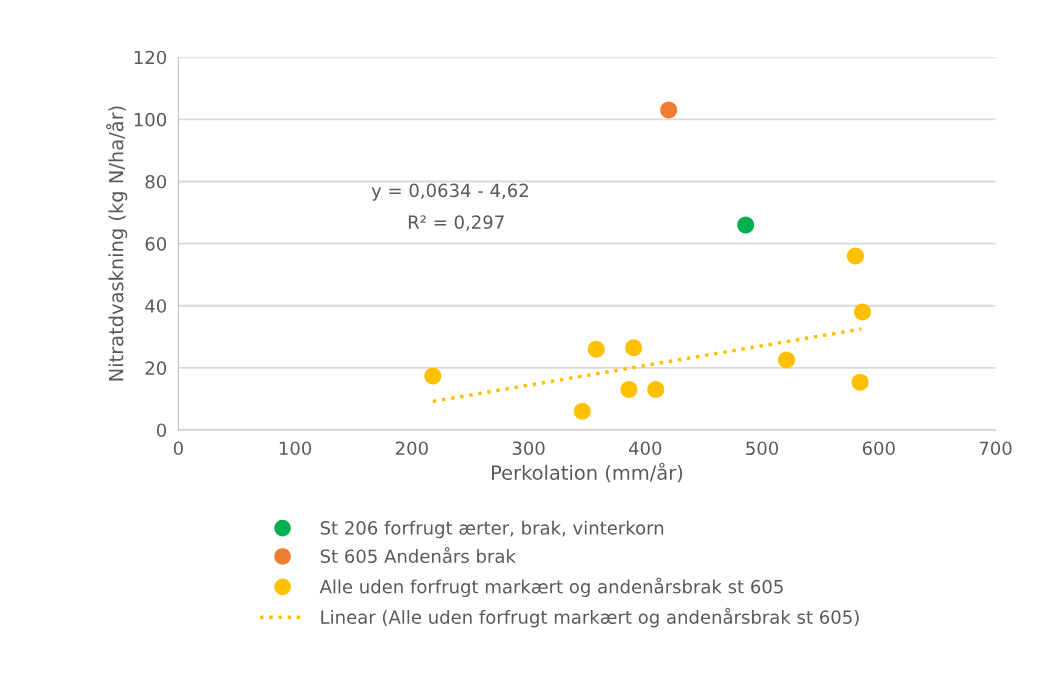  What do you see at coordinates (411, 448) in the screenshot?
I see `x-tick-label: 200` at bounding box center [411, 448].